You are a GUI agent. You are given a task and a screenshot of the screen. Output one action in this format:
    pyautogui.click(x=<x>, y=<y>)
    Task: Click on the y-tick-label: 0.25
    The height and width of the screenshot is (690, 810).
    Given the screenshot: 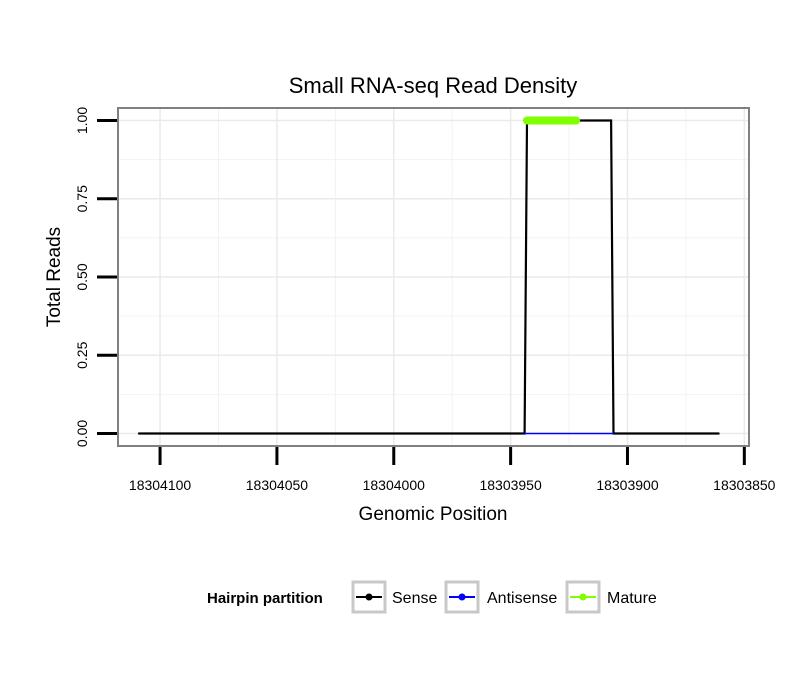 What is the action you would take?
    pyautogui.click(x=82, y=354)
    